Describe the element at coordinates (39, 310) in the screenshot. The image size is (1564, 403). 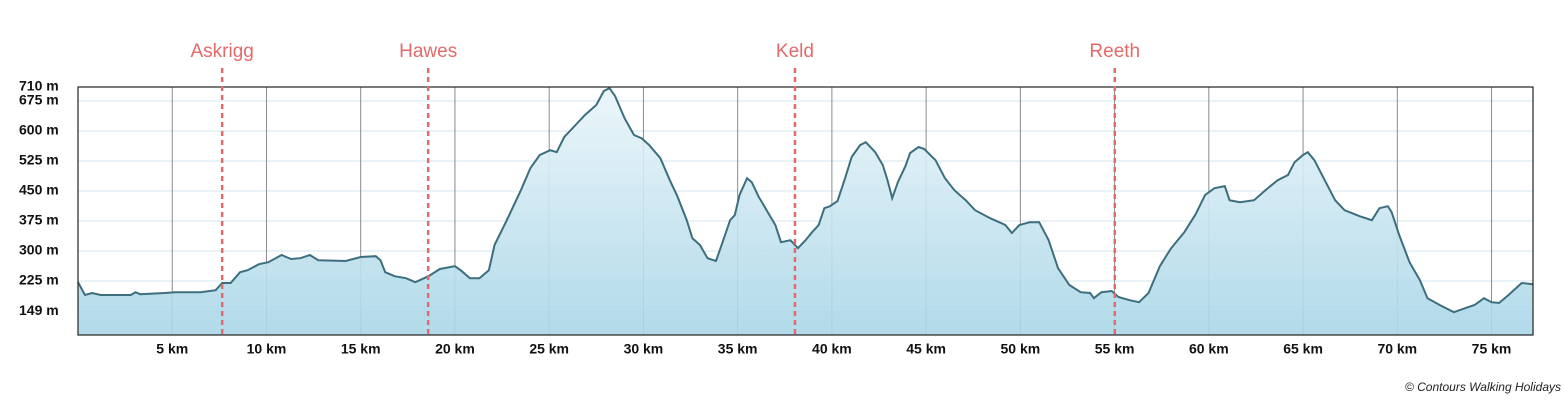
I see `y-tick-label: 149 m` at that location.